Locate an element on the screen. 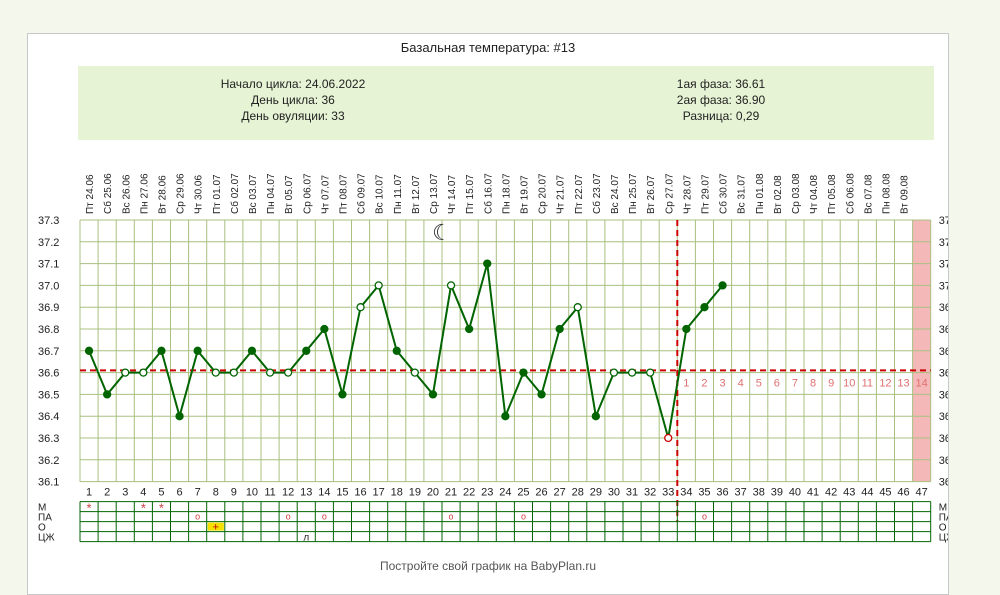 This screenshot has height=595, width=1000. date-label: Пт 24.06 is located at coordinates (90, 194).